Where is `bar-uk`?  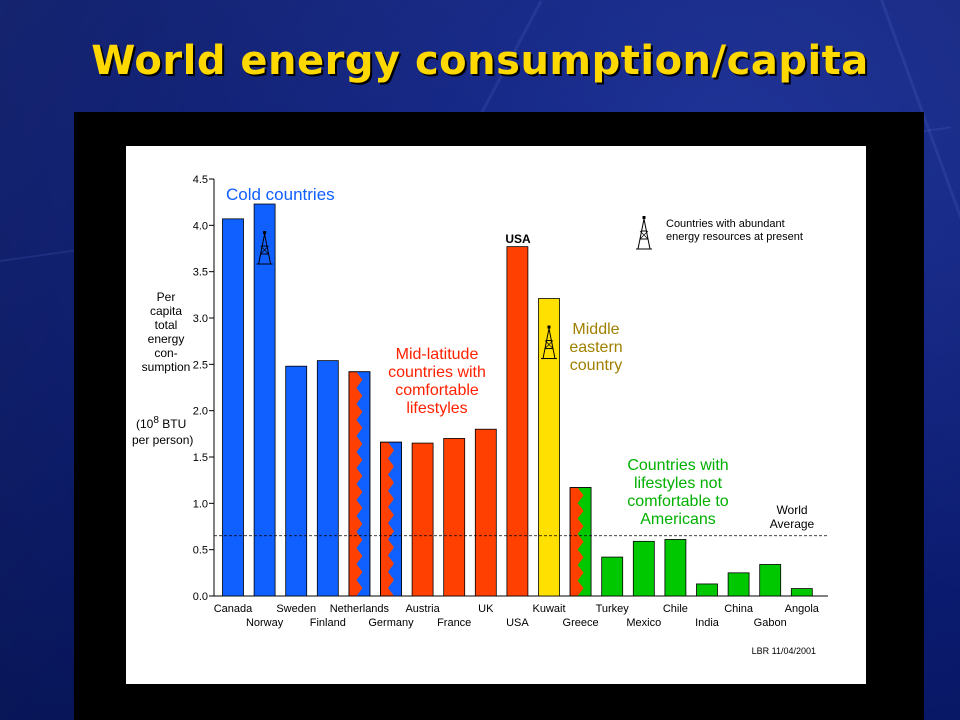
bar-uk is located at coordinates (485, 512).